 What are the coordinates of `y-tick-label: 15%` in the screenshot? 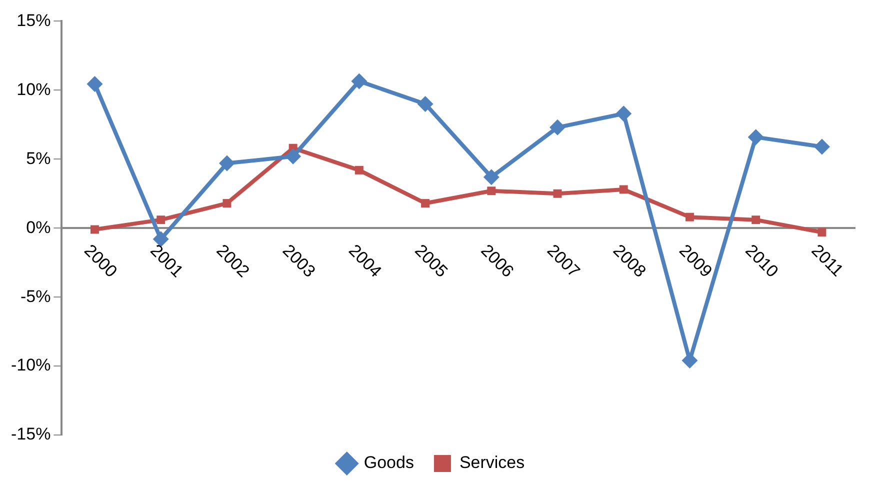 It's located at (33, 20).